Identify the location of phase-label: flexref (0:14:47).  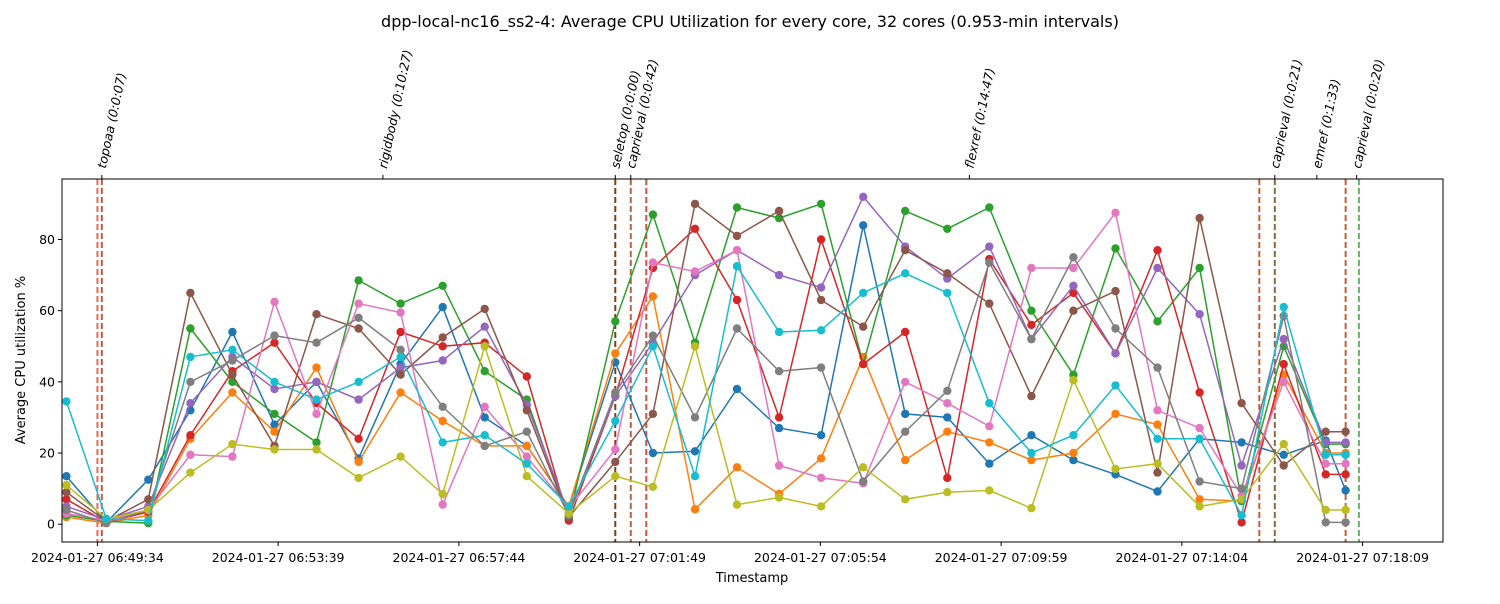
(980, 117).